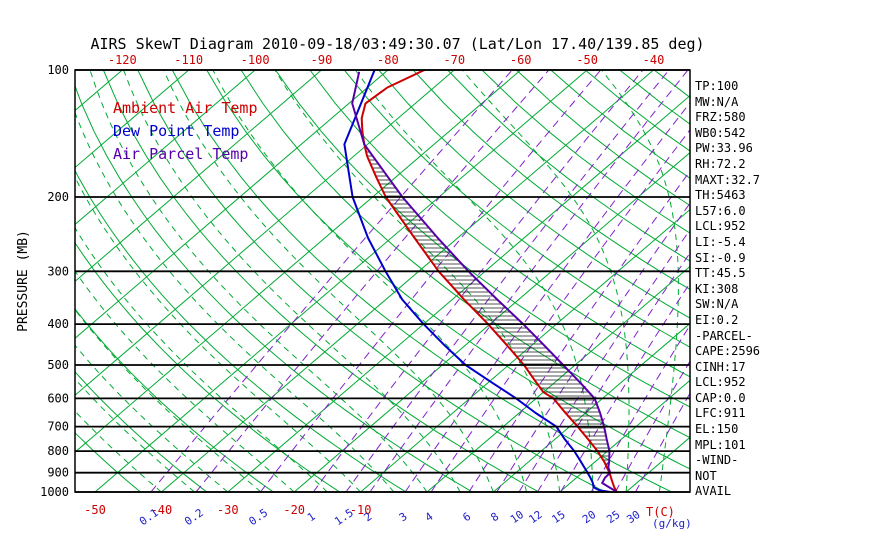  Describe the element at coordinates (58, 451) in the screenshot. I see `pressure-tick-label: 800` at that location.